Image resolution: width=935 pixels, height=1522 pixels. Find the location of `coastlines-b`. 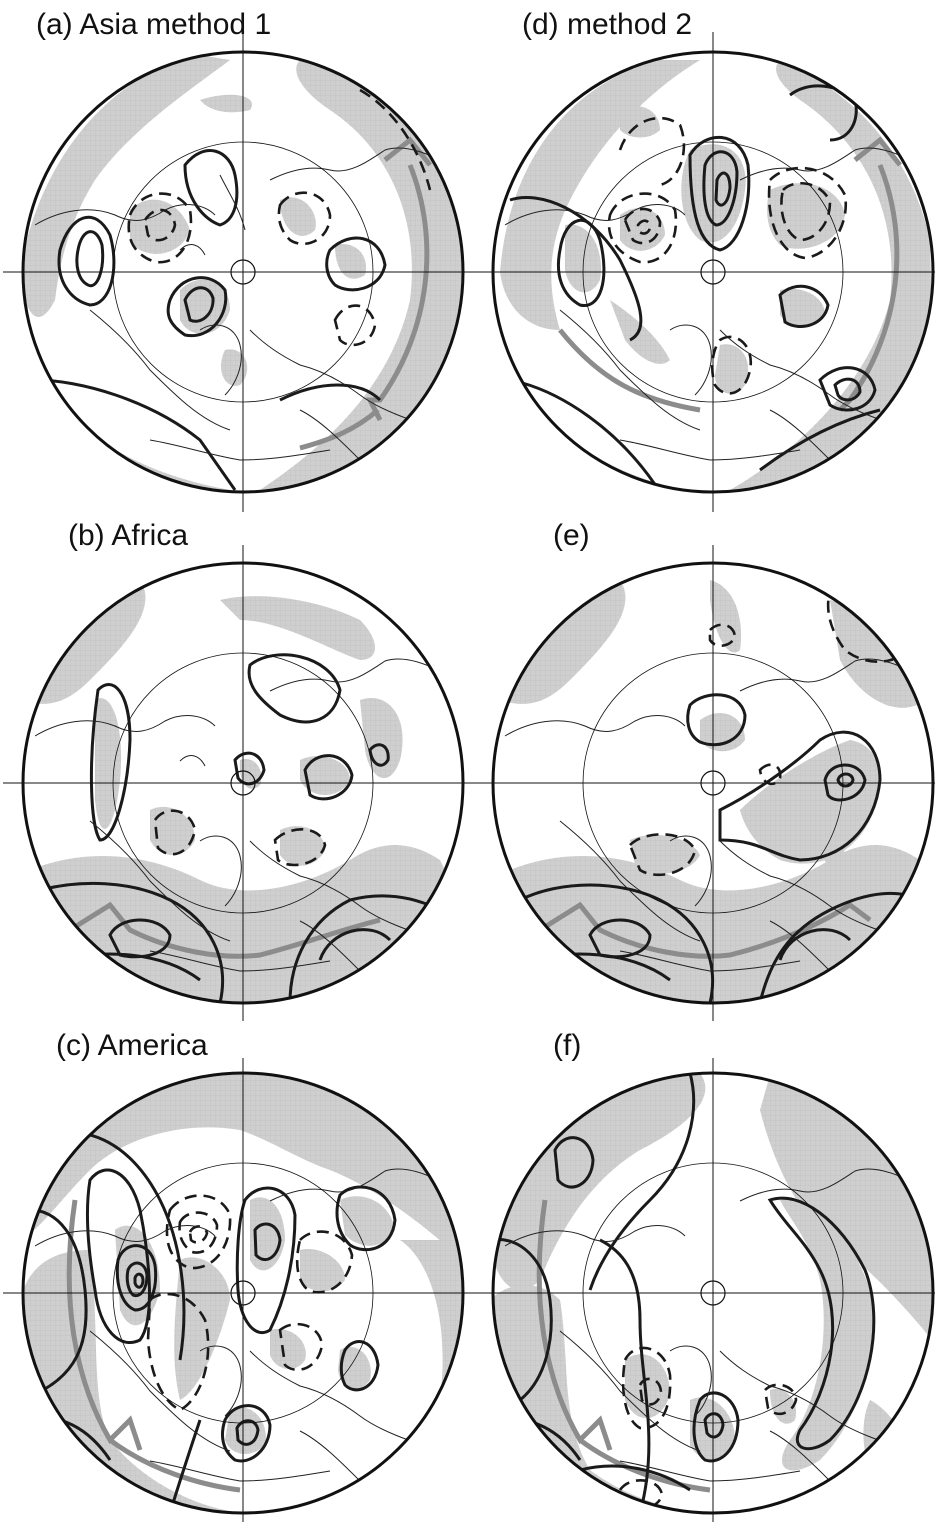

coastlines-b is located at coordinates (237, 819).